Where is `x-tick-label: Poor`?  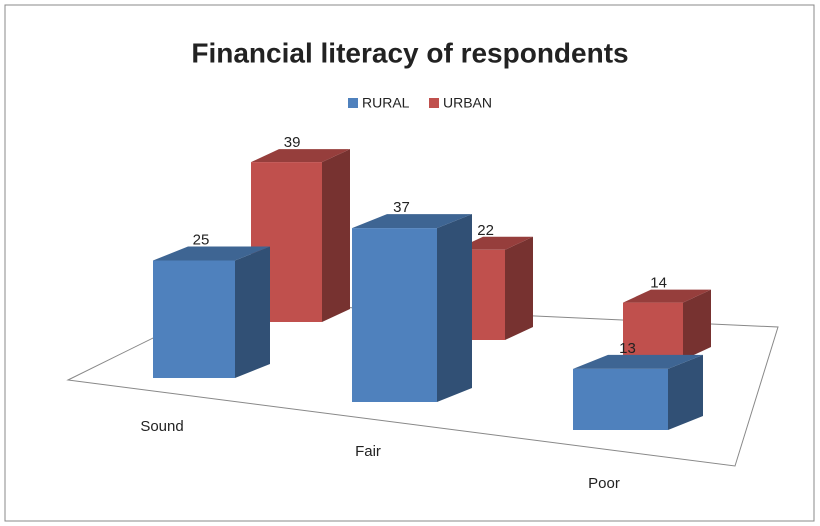
x-tick-label: Poor is located at coordinates (604, 483).